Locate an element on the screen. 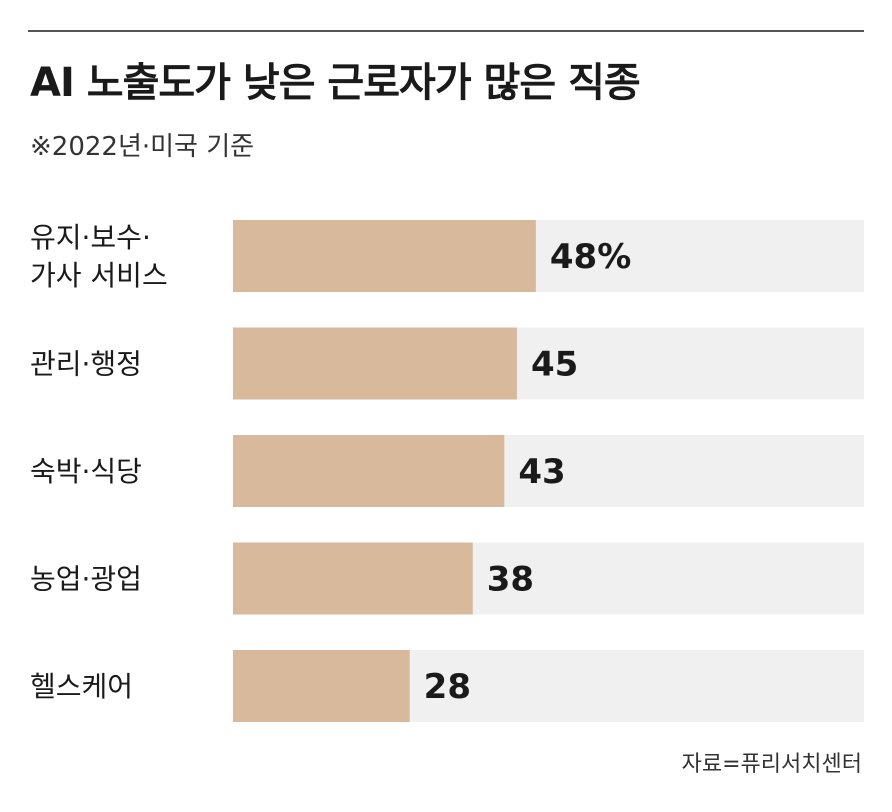  chart-subtitle: ※2022년·미국 기준 is located at coordinates (142, 147).